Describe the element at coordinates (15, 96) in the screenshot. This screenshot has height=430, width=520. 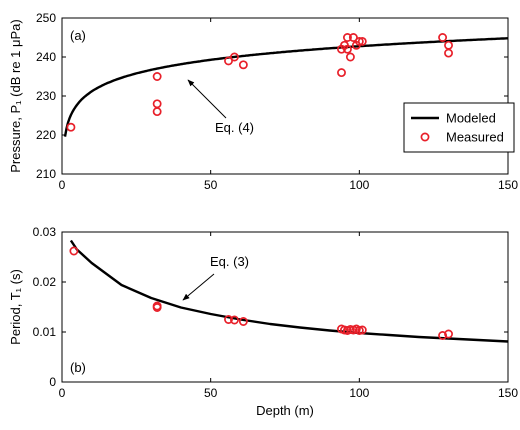
I see `y-axis-label: Pressure, P₁ (dB re 1 μPa)` at that location.